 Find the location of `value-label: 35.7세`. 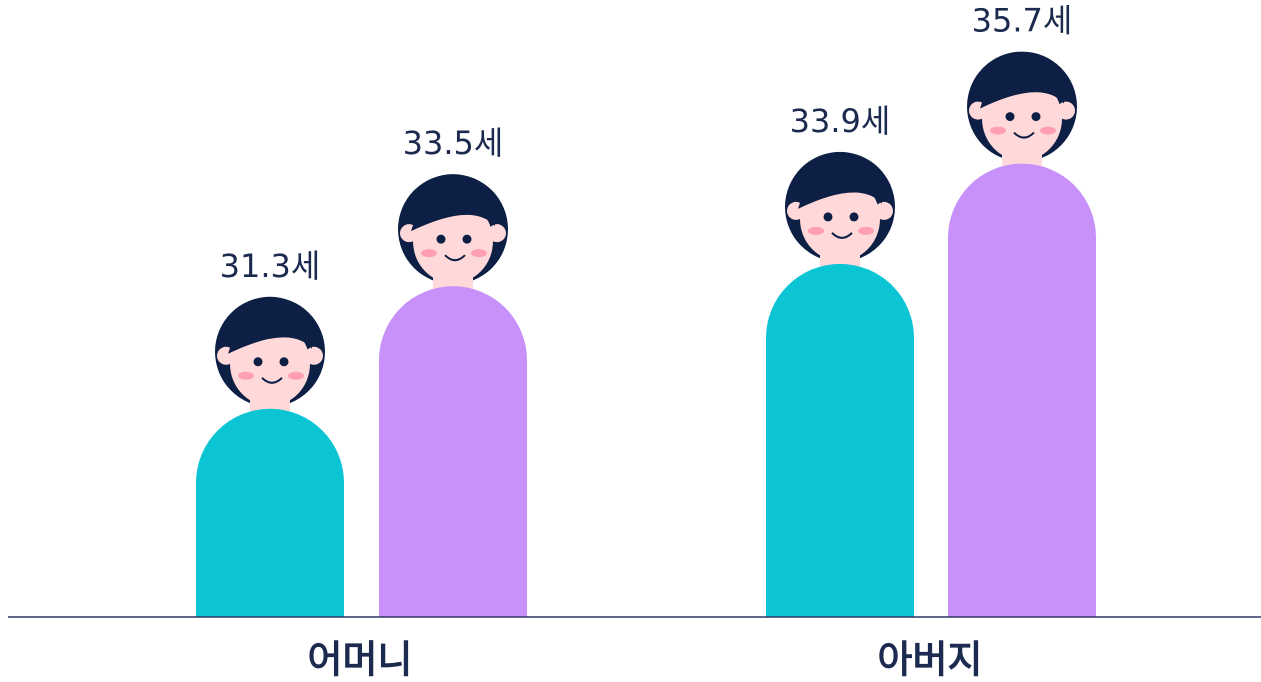

value-label: 35.7세 is located at coordinates (1022, 21).